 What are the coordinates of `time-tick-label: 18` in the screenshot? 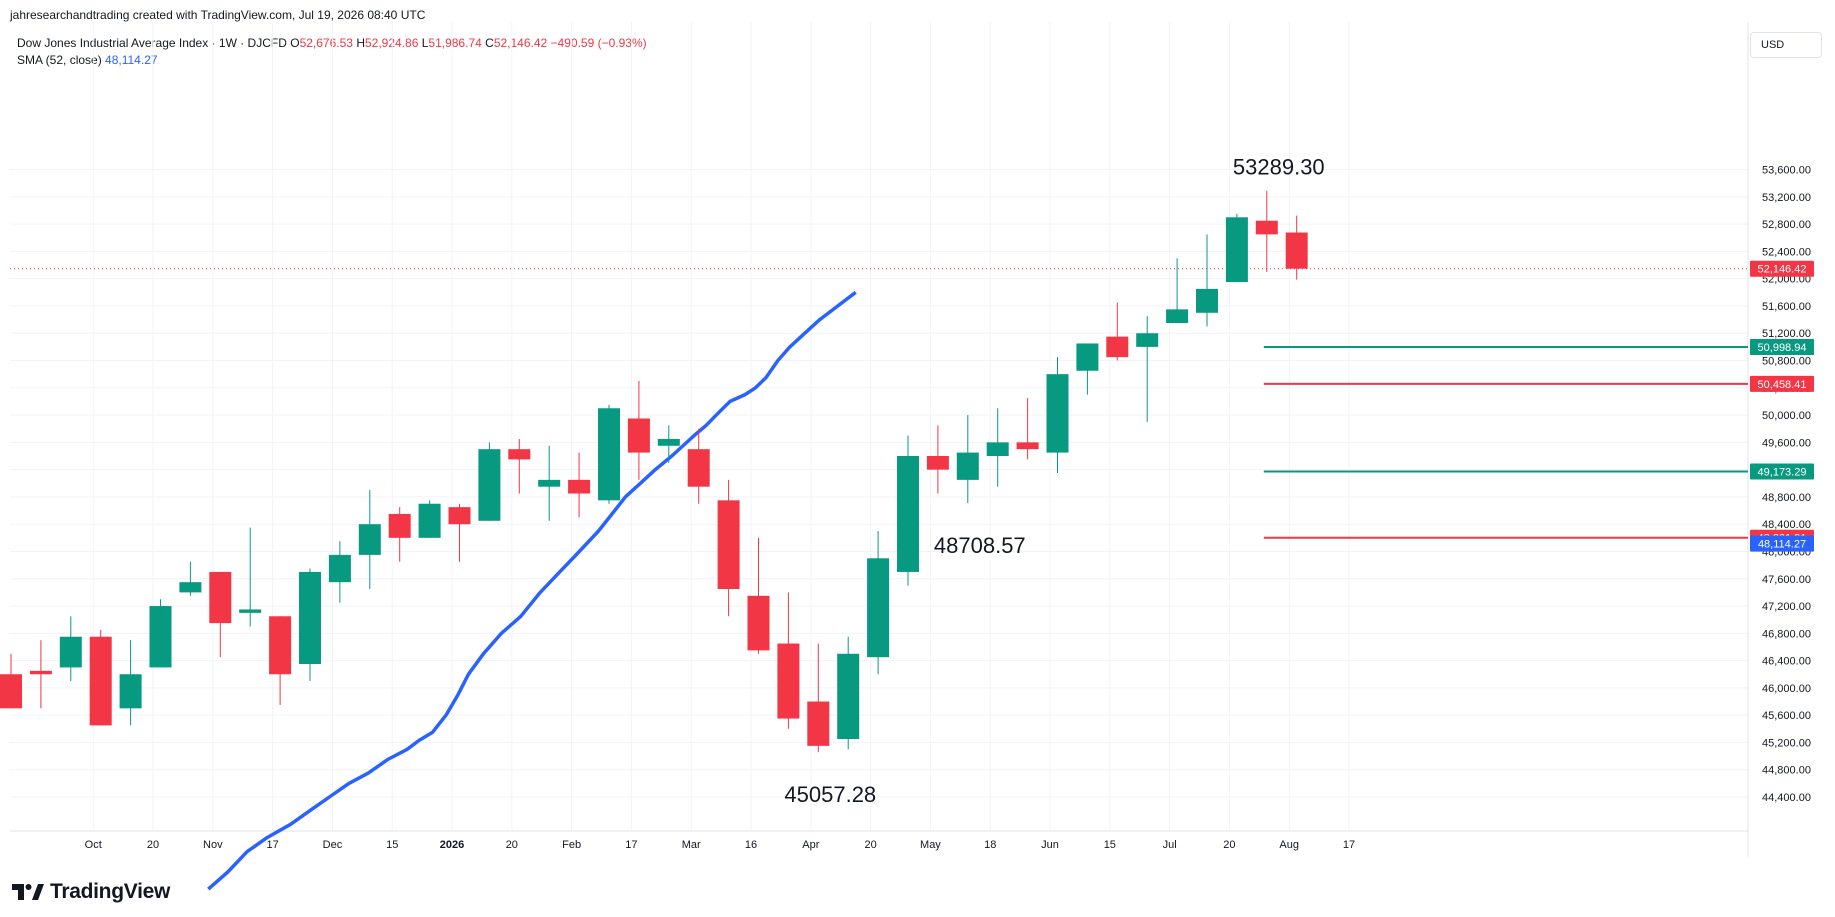 It's located at (990, 845).